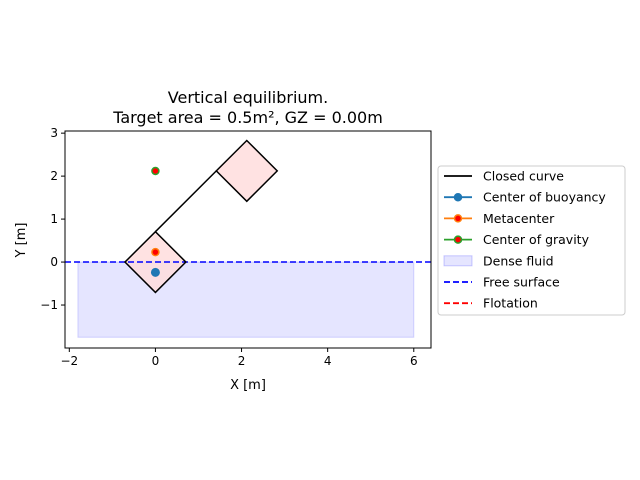 The image size is (640, 480). I want to click on legend-entry: Closed curve, so click(504, 176).